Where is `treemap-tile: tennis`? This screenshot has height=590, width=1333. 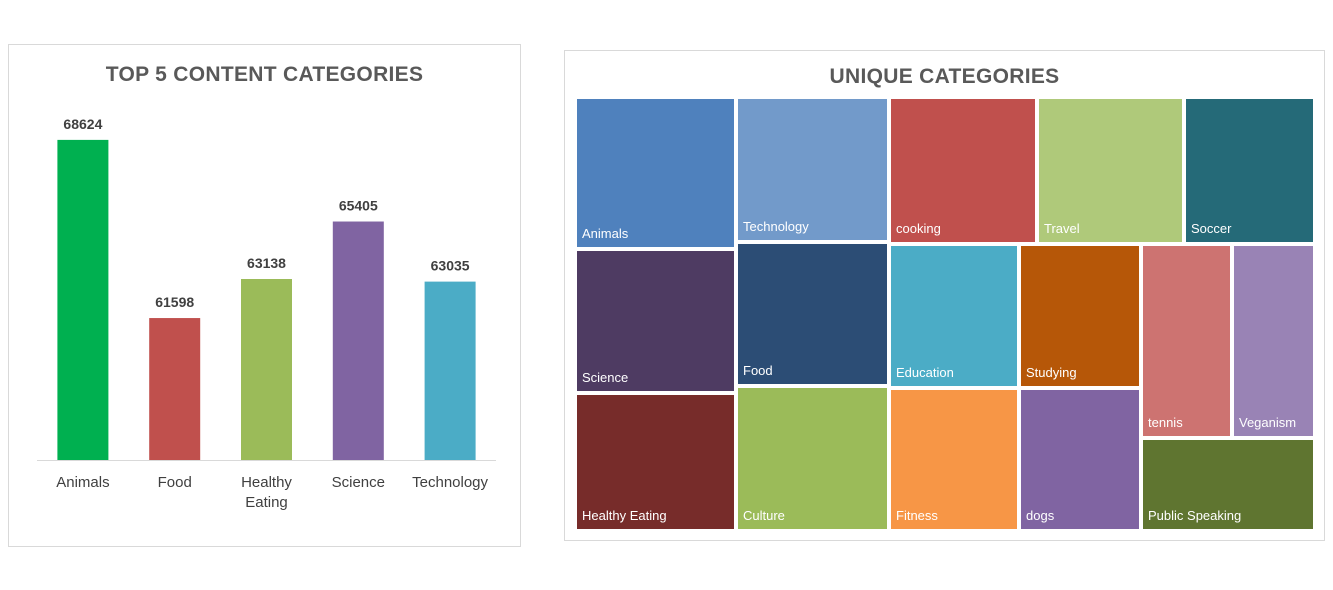 treemap-tile: tennis is located at coordinates (1186, 341).